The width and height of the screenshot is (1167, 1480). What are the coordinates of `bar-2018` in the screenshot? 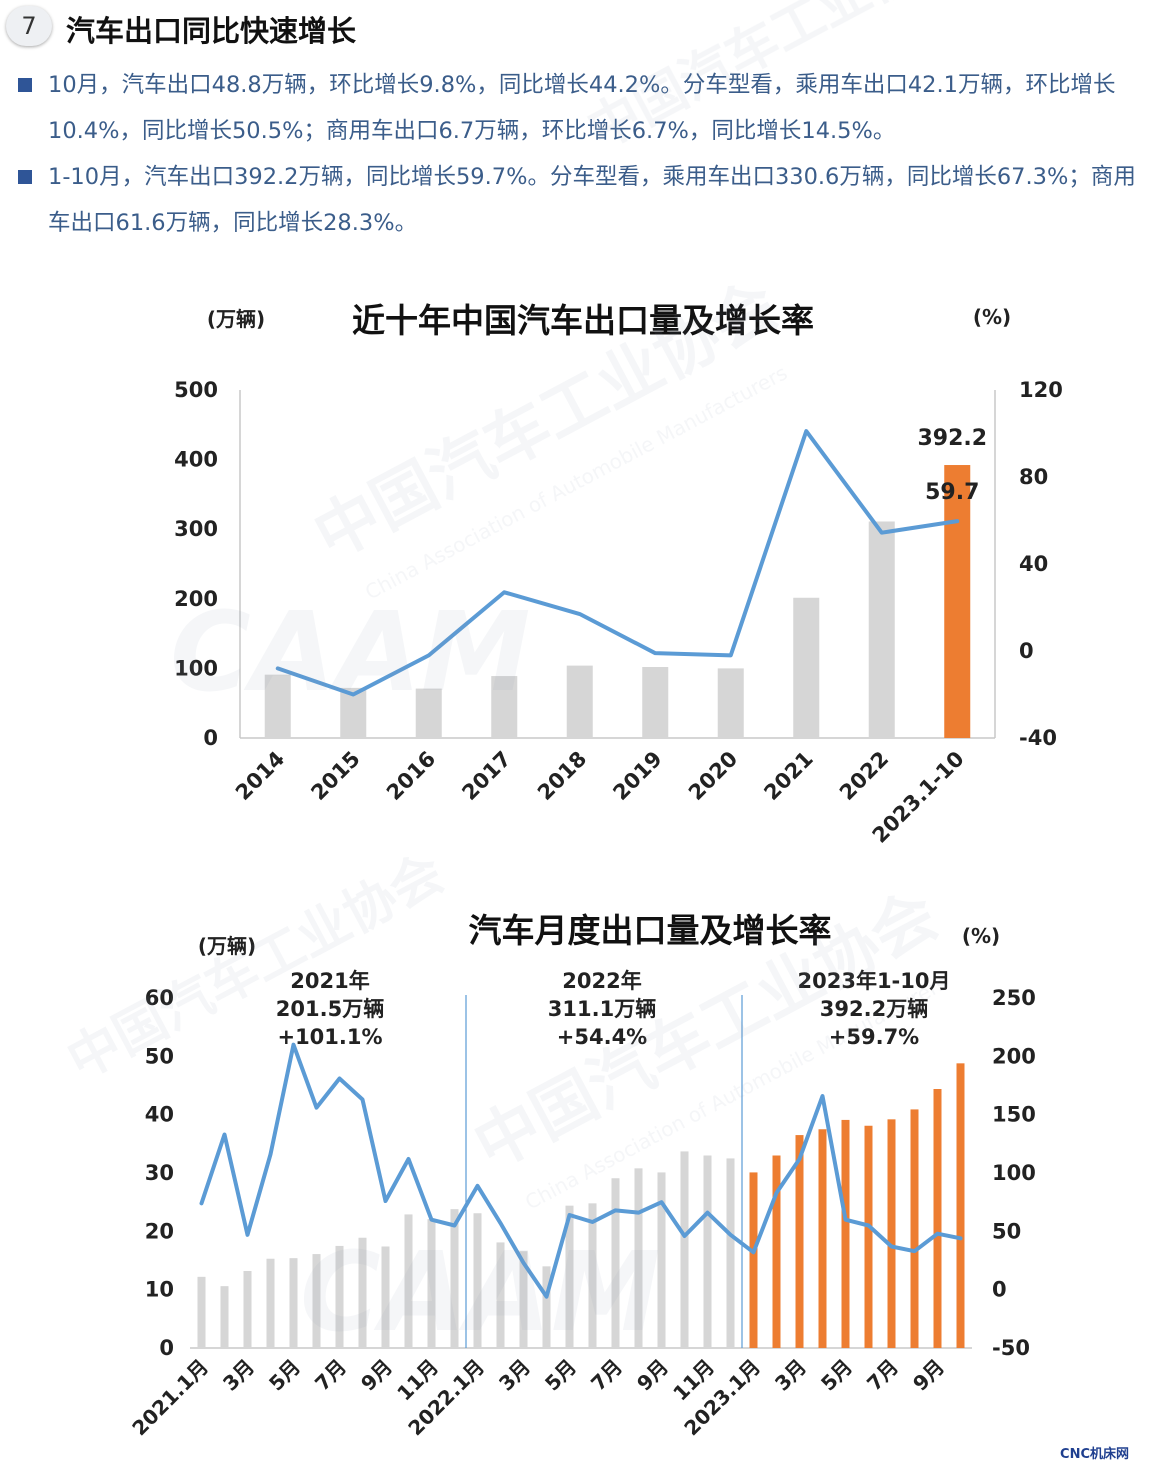 It's located at (579, 701).